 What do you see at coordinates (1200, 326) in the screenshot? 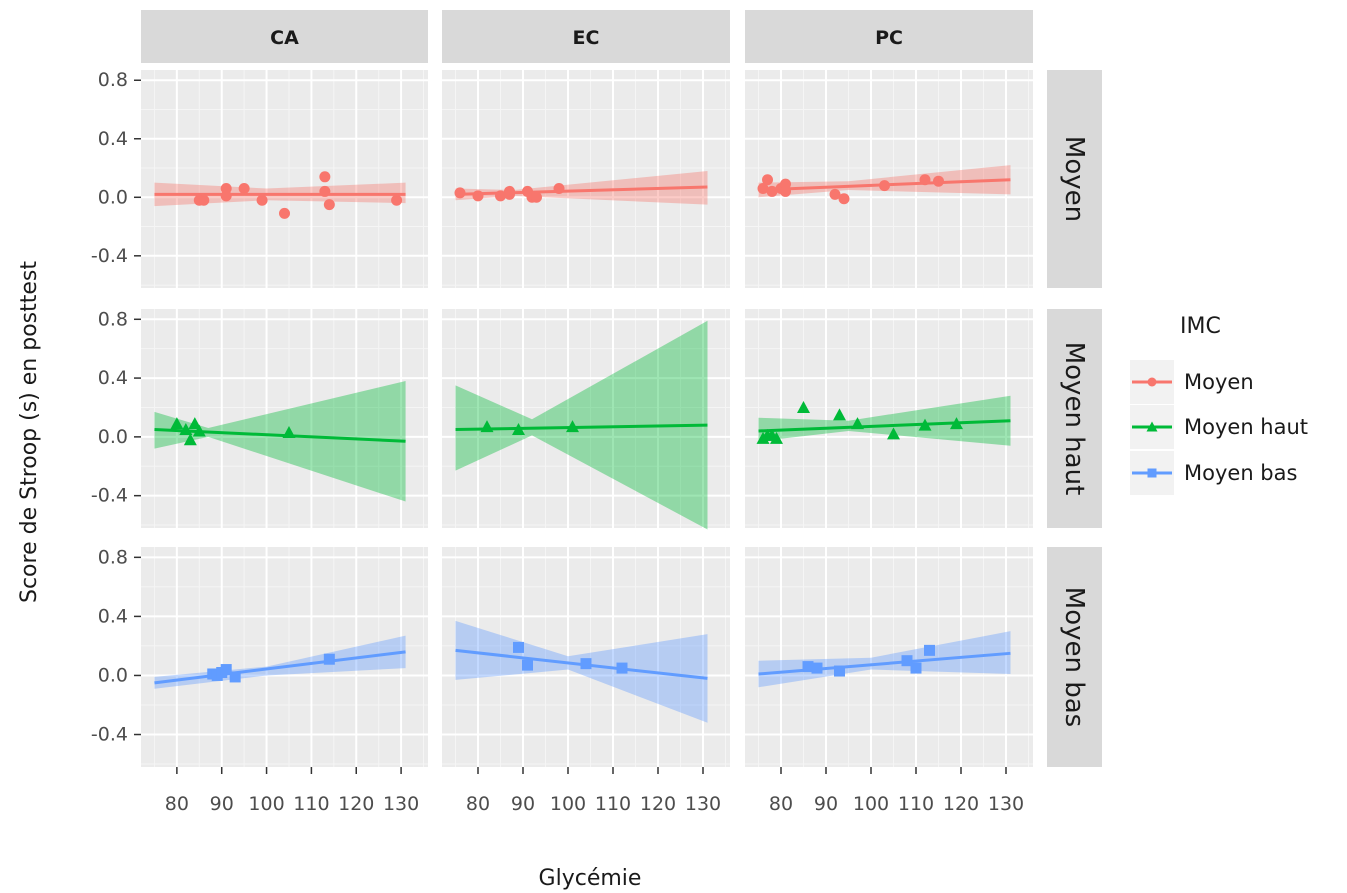
I see `legend-title: IMC` at bounding box center [1200, 326].